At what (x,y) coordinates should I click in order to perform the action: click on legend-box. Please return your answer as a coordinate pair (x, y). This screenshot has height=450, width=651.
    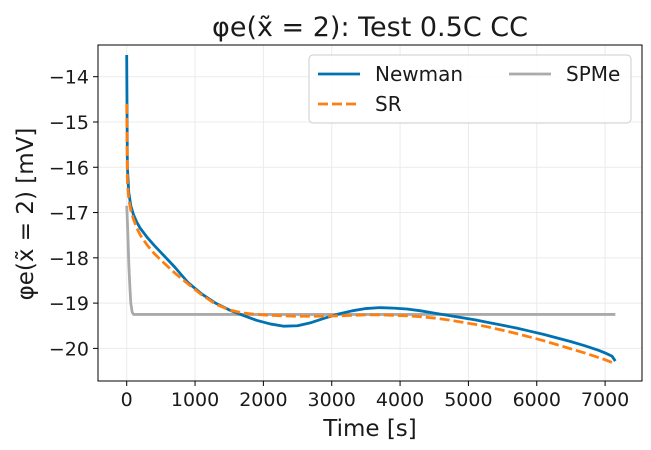
    Looking at the image, I should click on (470, 89).